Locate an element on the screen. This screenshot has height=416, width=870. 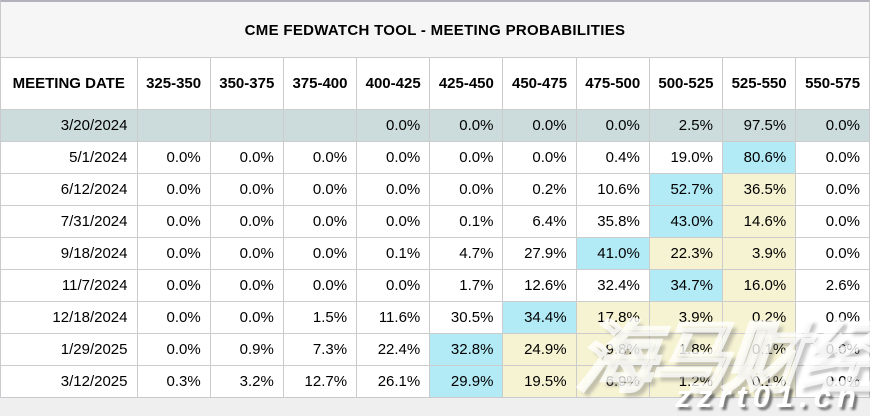
probability-cell: 17.8% is located at coordinates (612, 317).